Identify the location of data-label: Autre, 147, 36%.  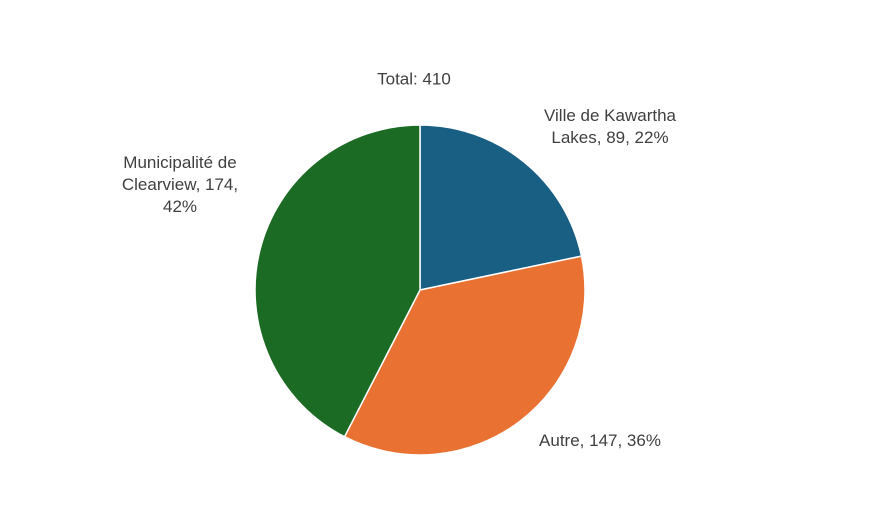
(600, 440).